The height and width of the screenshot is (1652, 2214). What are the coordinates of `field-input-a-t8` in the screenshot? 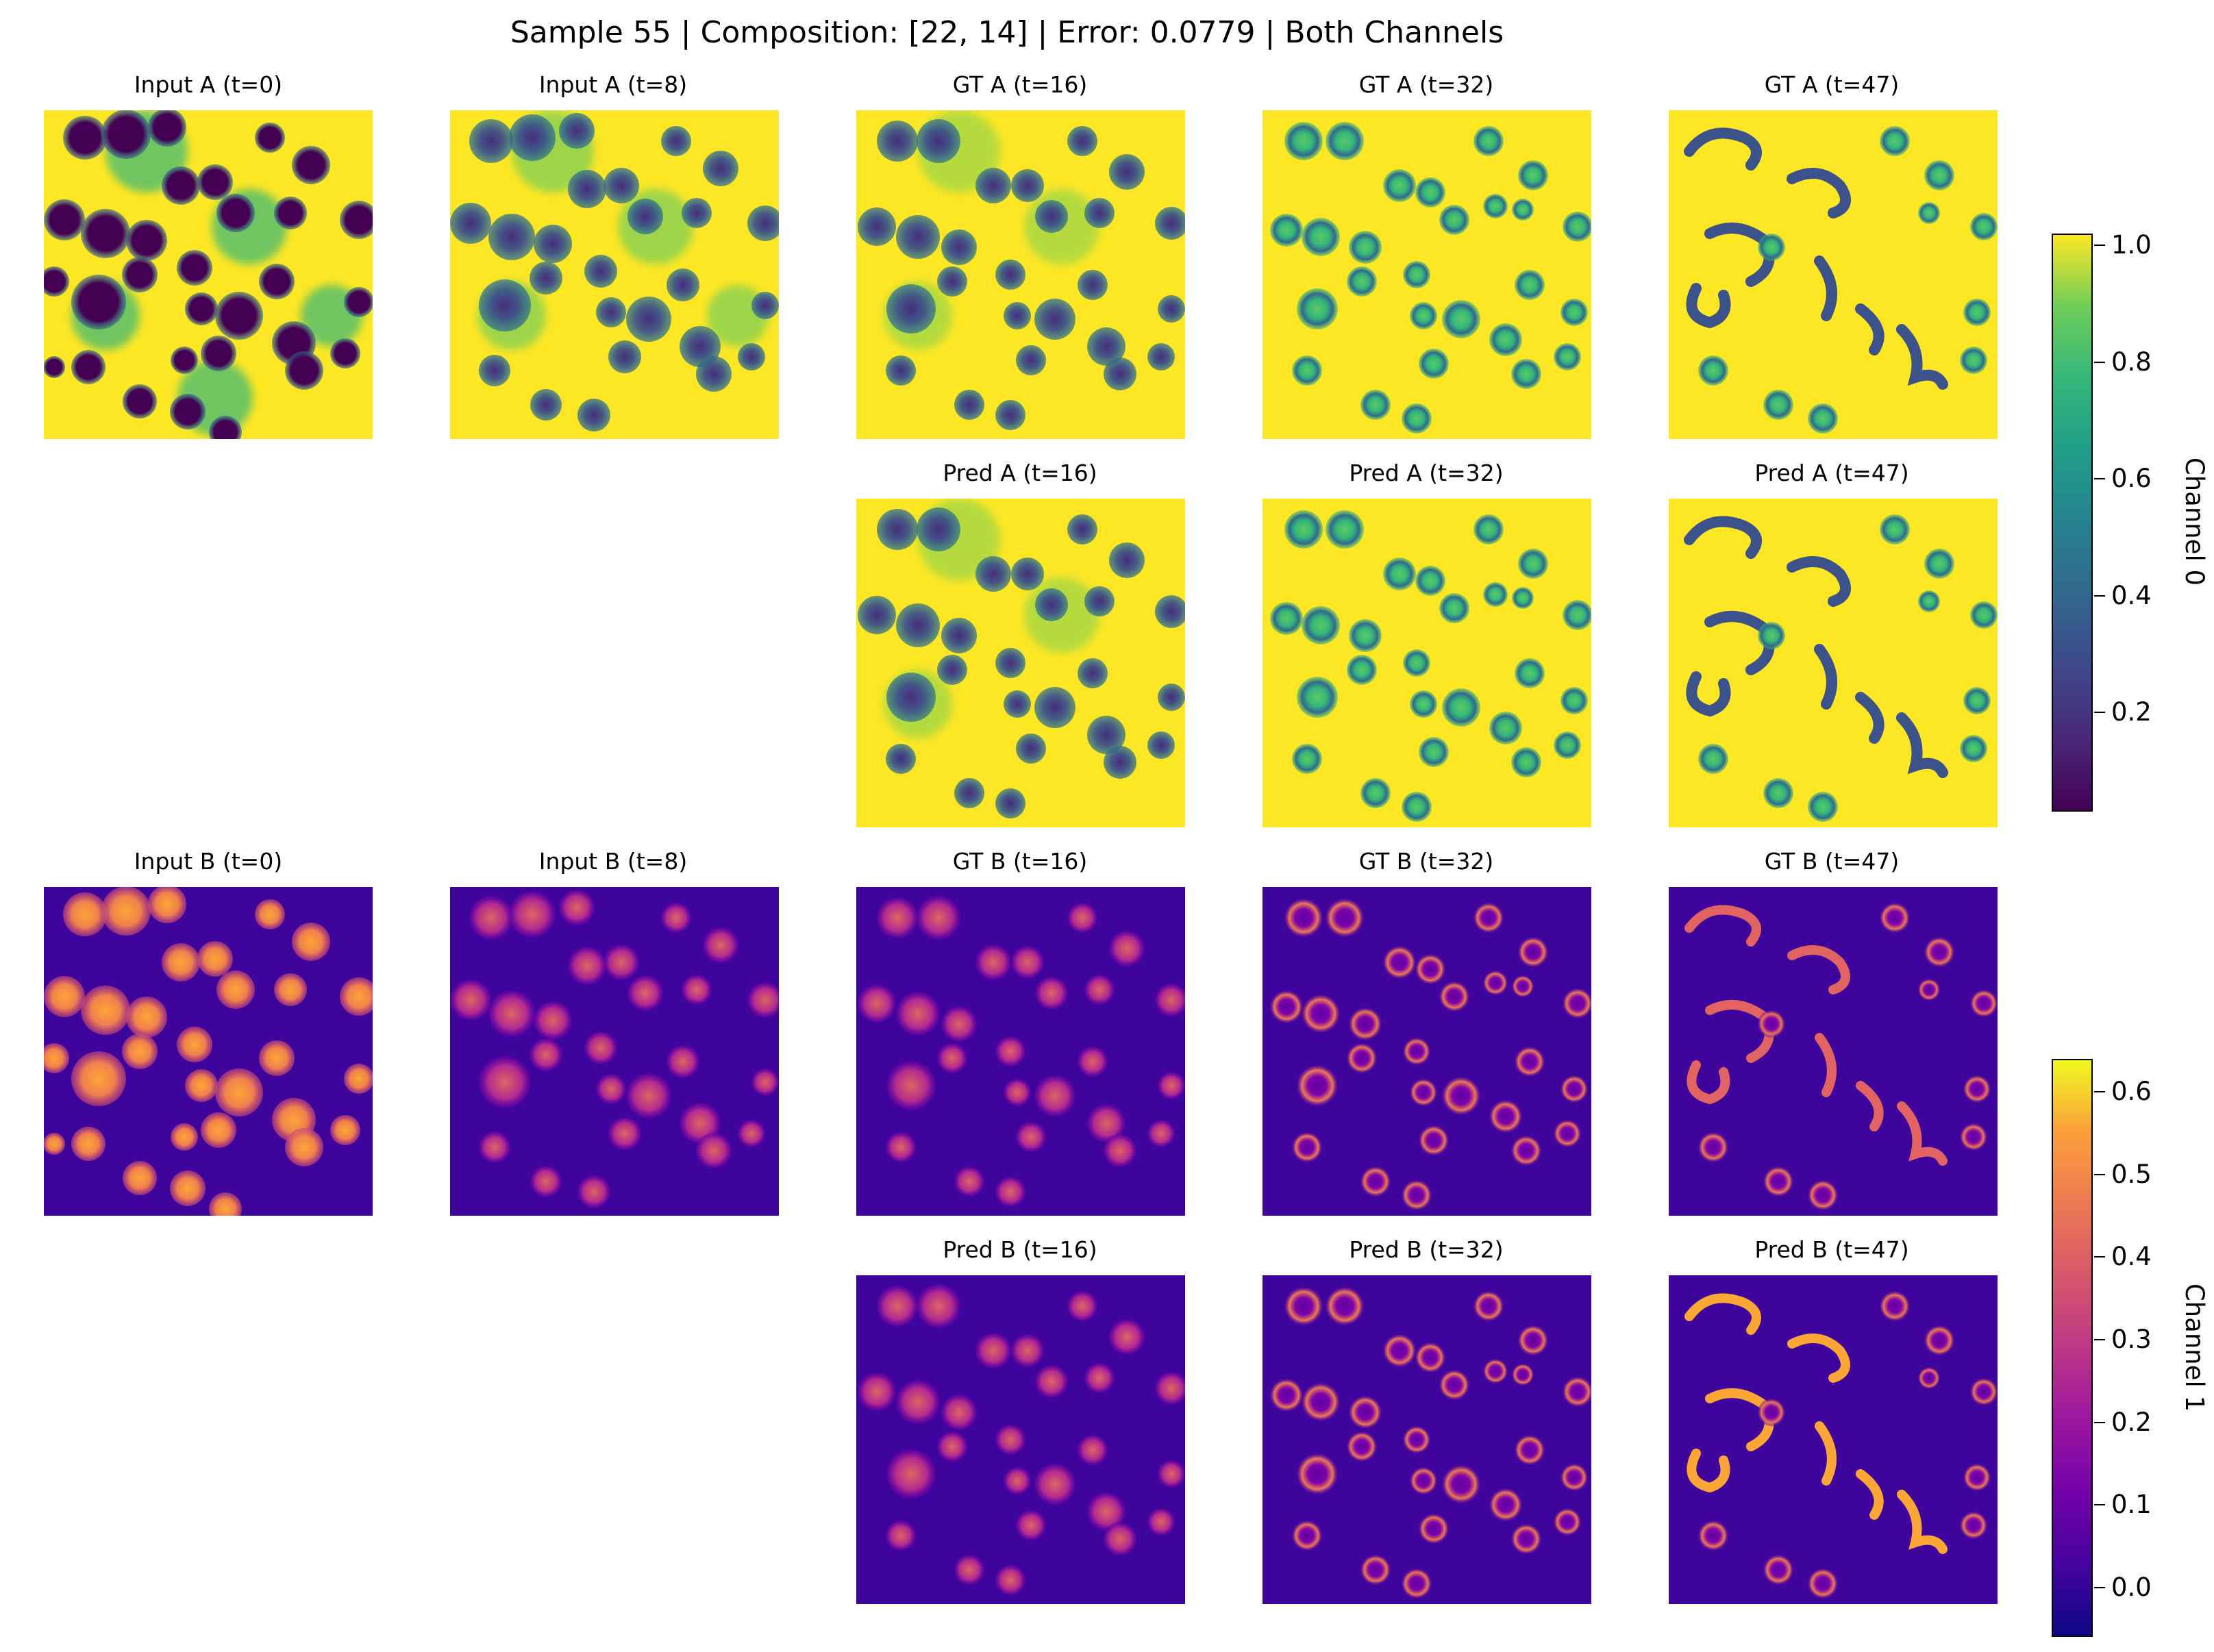 It's located at (614, 274).